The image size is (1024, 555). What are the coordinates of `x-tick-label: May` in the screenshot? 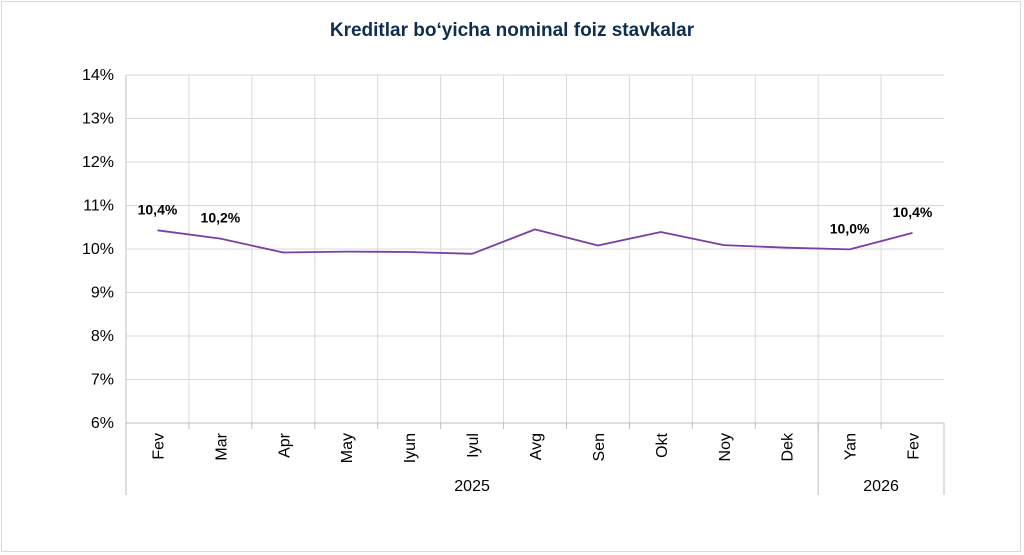 It's located at (347, 448).